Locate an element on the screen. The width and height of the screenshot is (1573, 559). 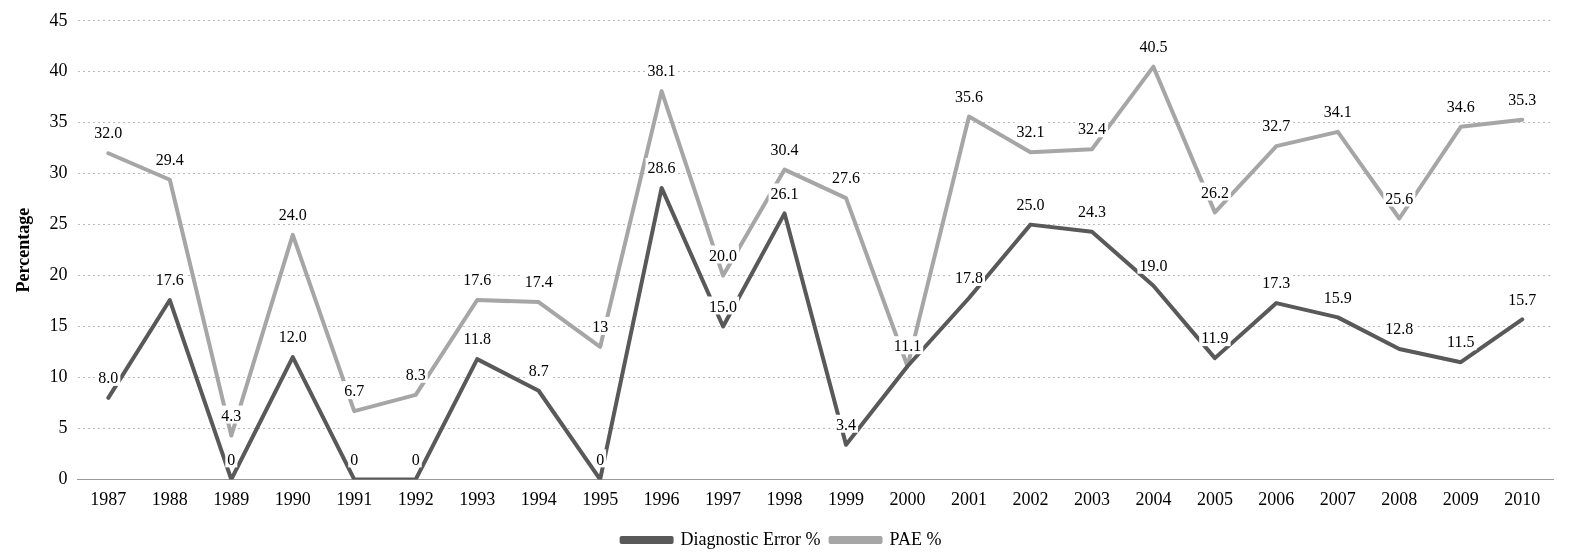
data-label: 35.6 is located at coordinates (968, 96).